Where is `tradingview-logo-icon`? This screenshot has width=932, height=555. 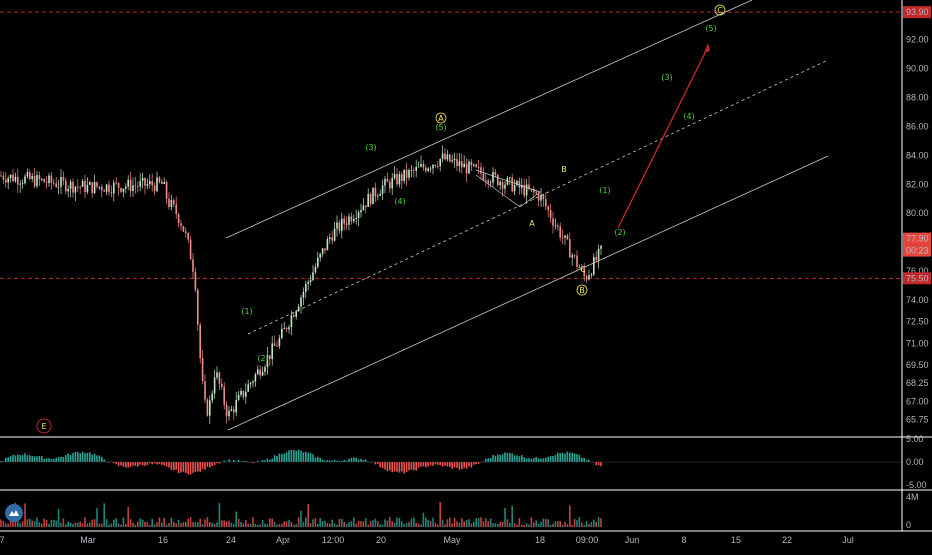 tradingview-logo-icon is located at coordinates (14, 513).